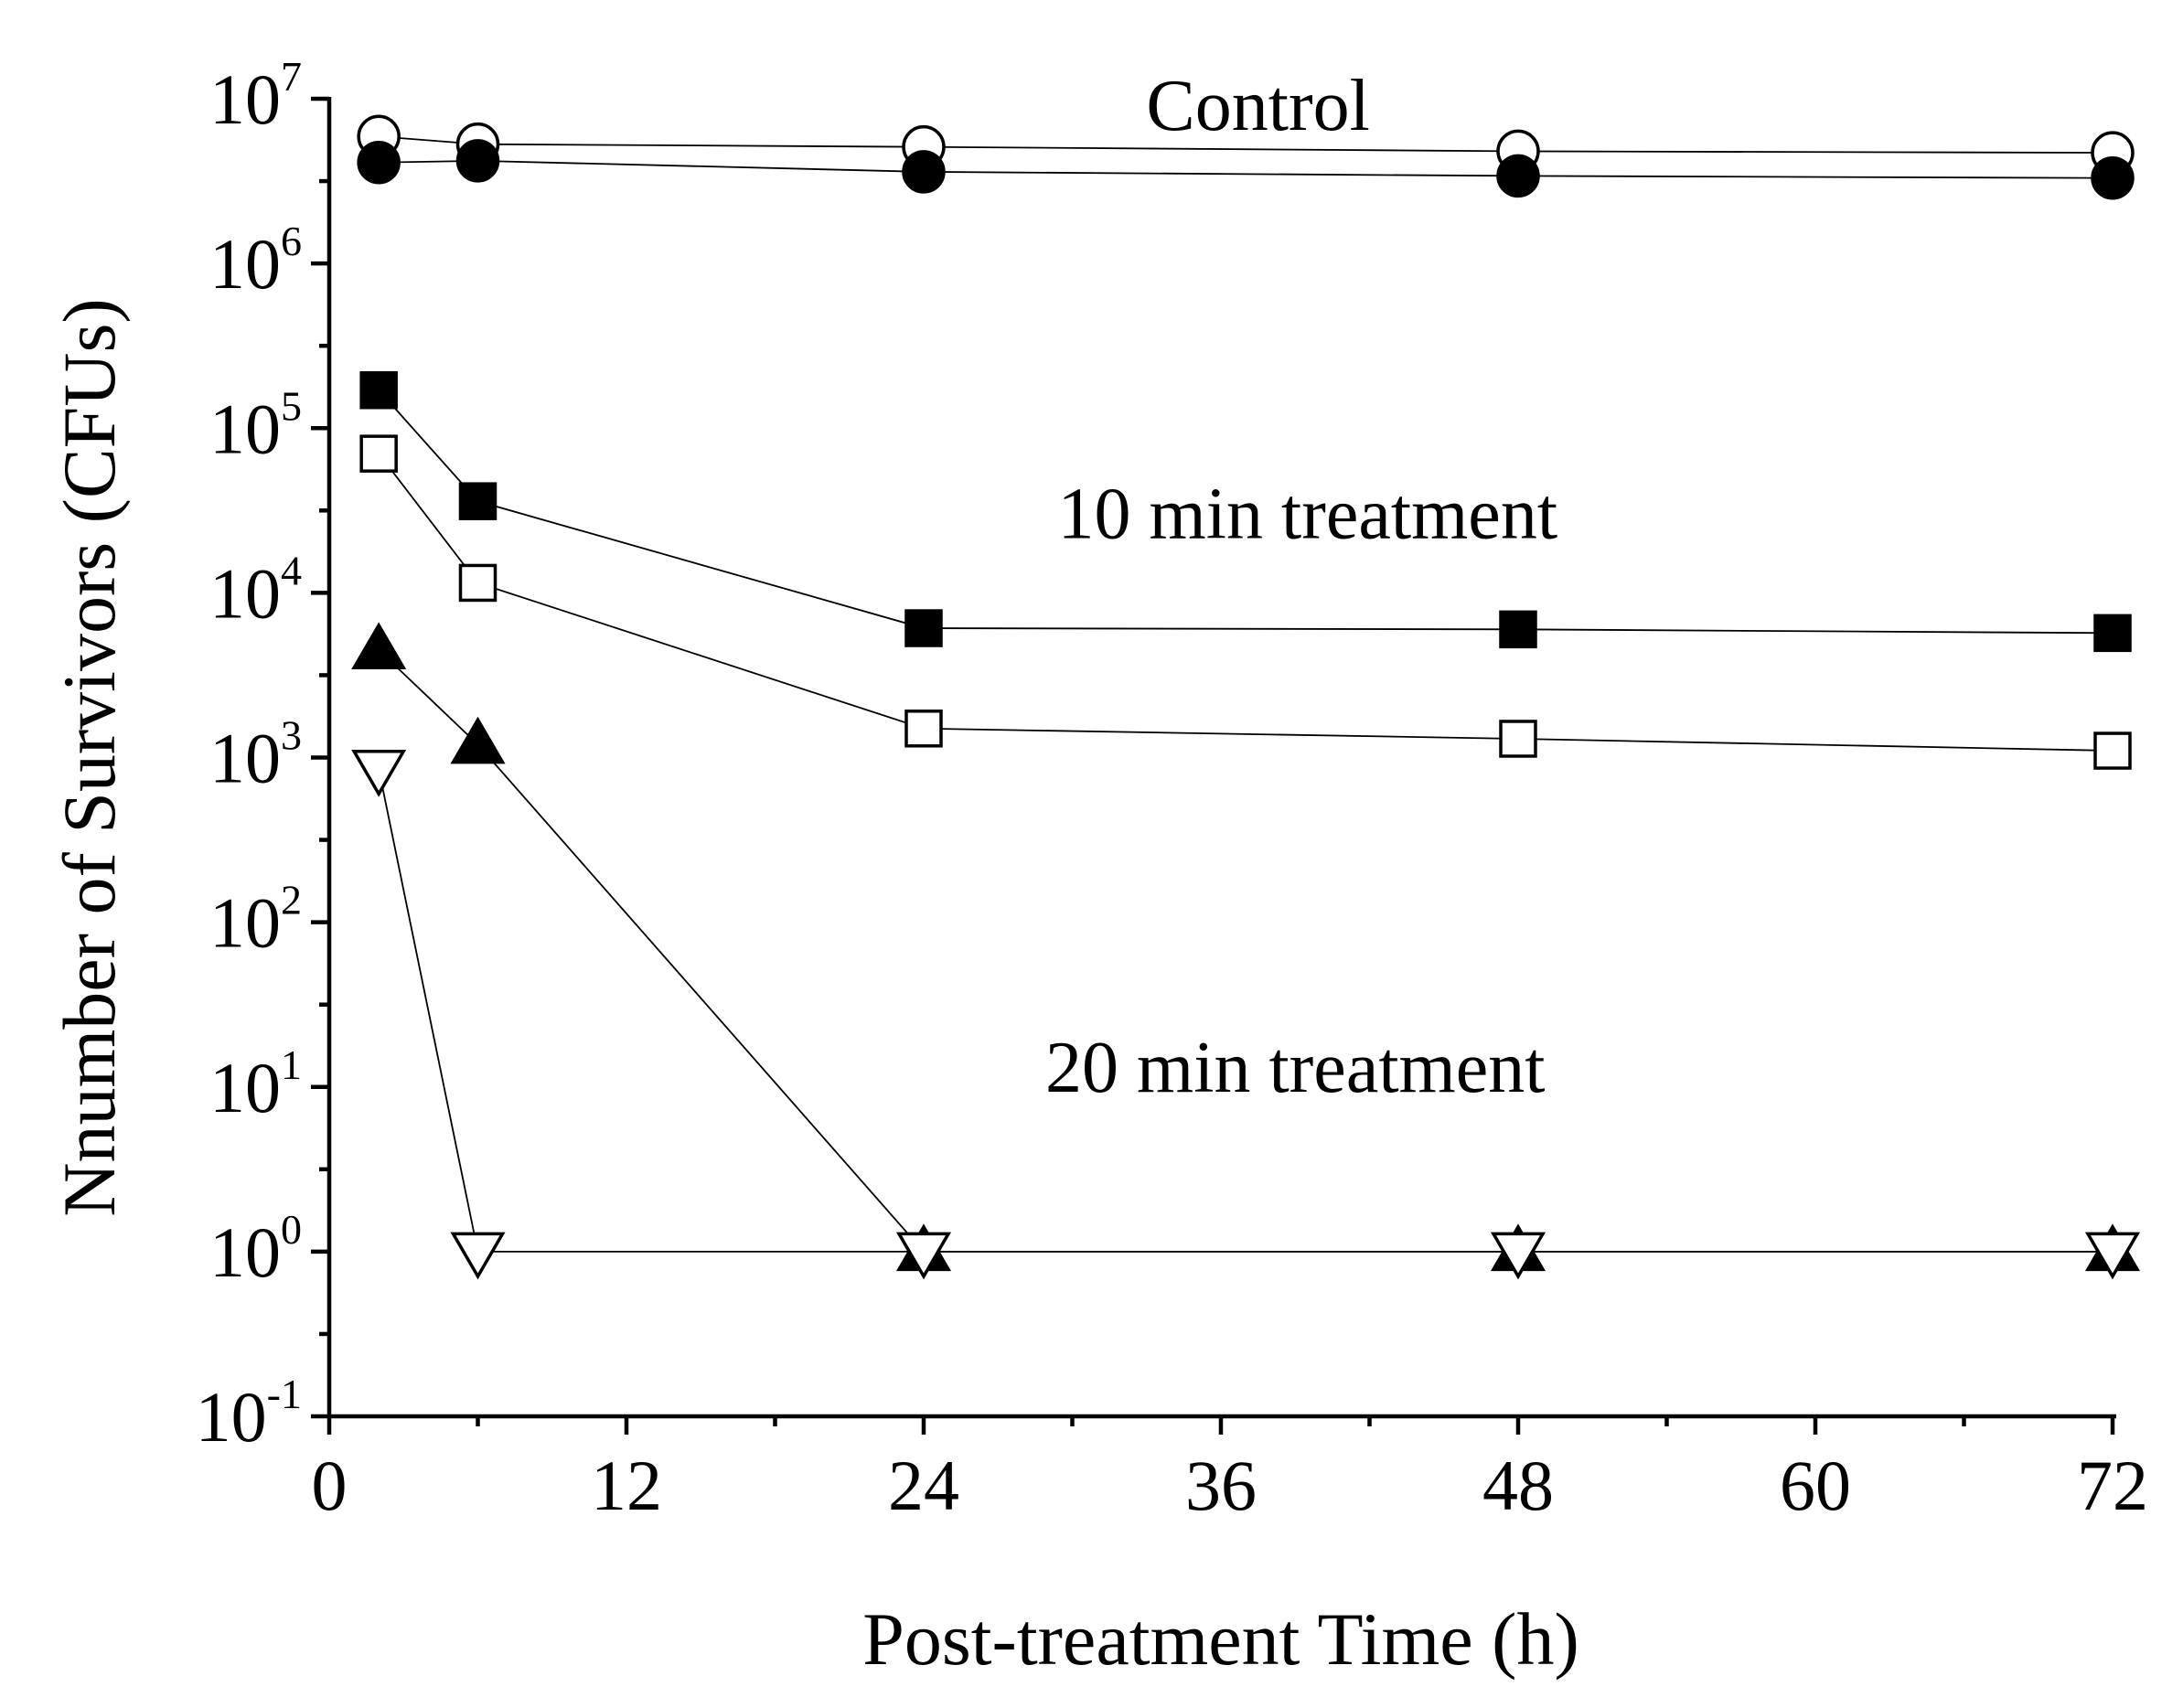  I want to click on twenty-min-treatment-annotation: 20 min treatment, so click(1295, 1068).